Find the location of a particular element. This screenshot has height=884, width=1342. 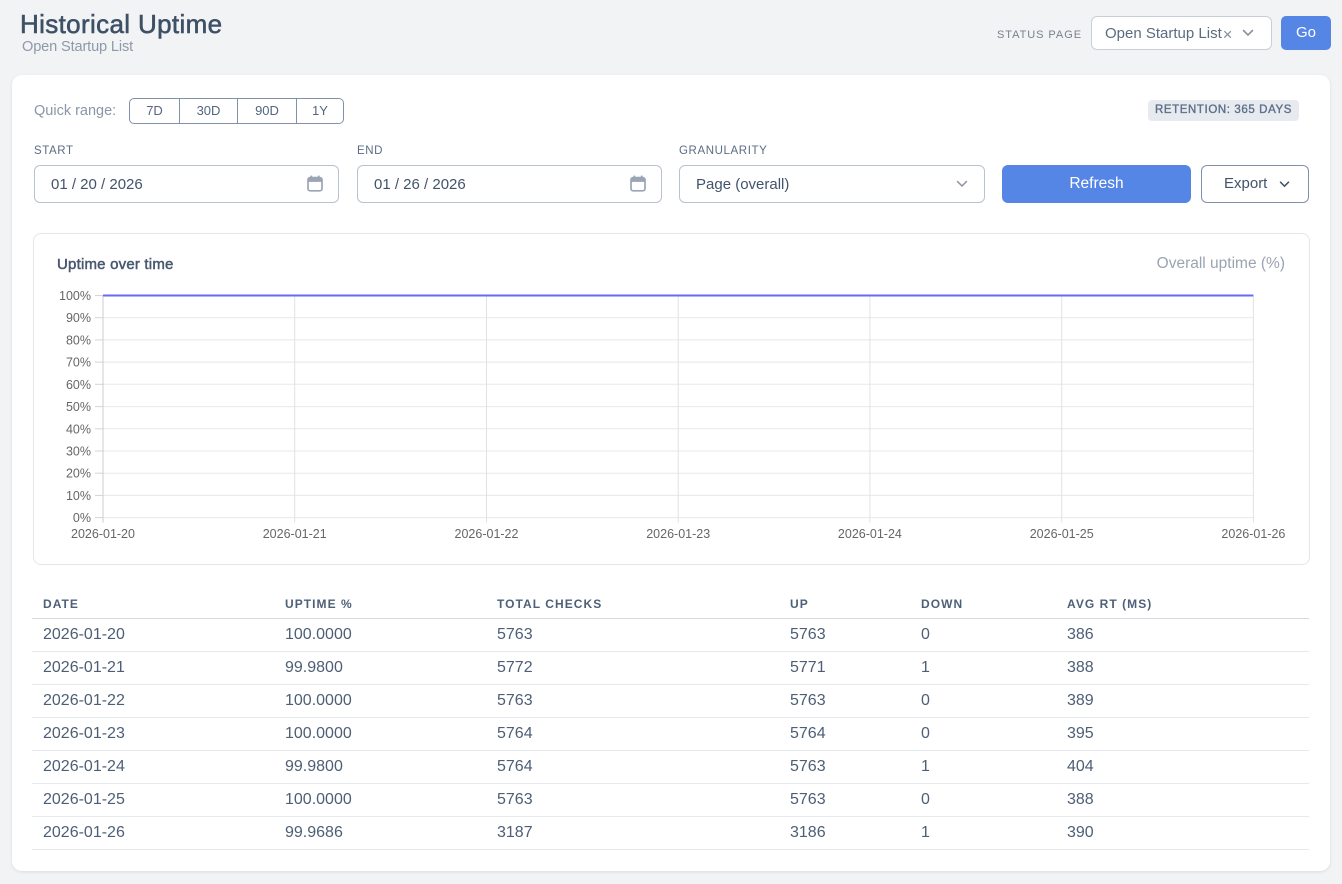

svg-text: 2026-01-24 is located at coordinates (870, 534).